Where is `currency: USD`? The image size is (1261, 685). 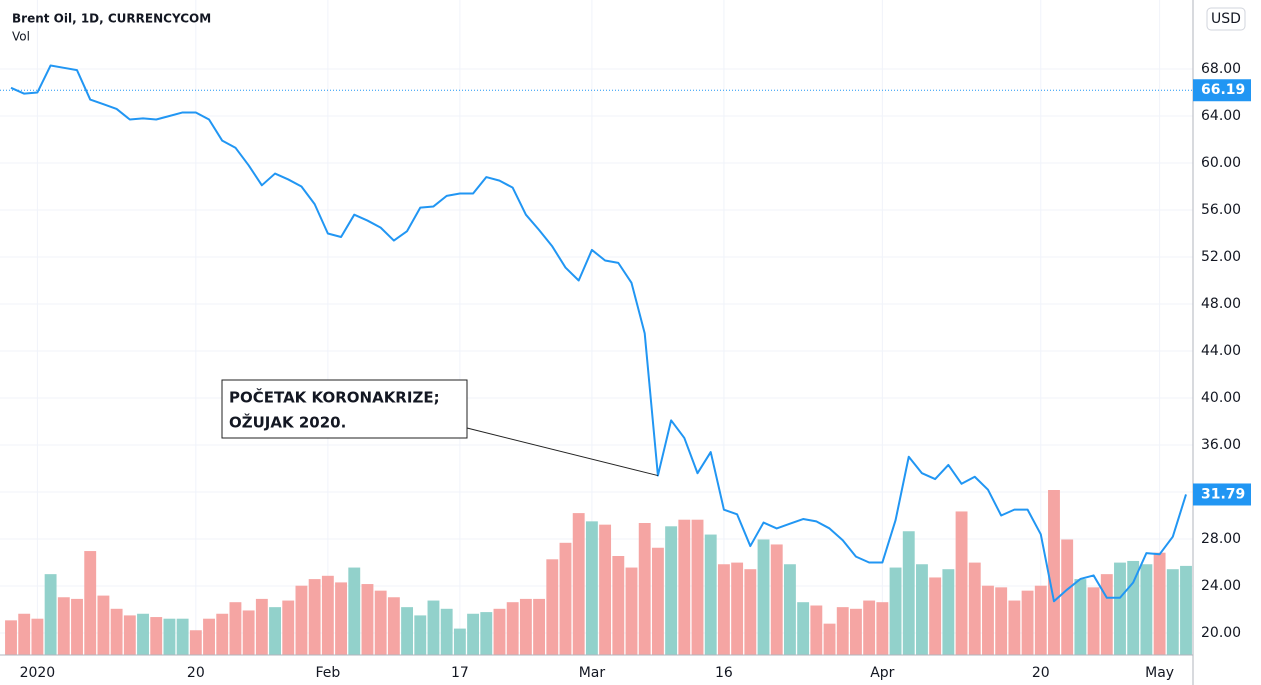 currency: USD is located at coordinates (1226, 19).